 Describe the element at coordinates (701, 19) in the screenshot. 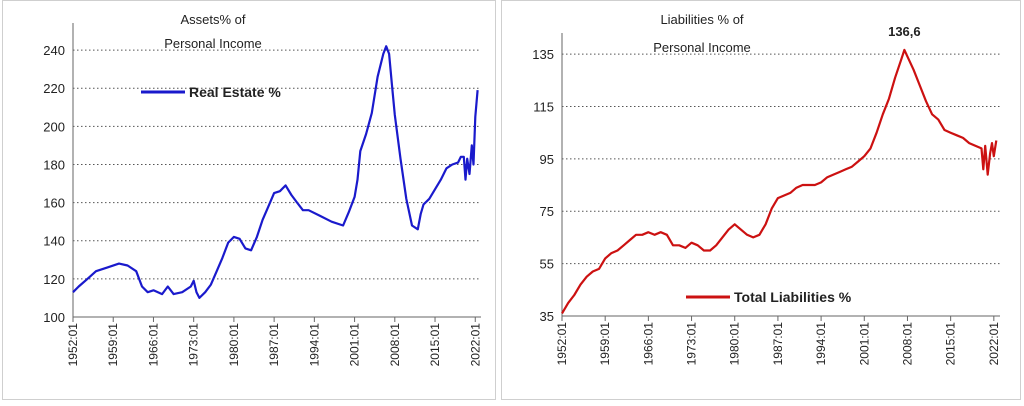

I see `liabilities-chart-title-line: Liabilities % of` at that location.